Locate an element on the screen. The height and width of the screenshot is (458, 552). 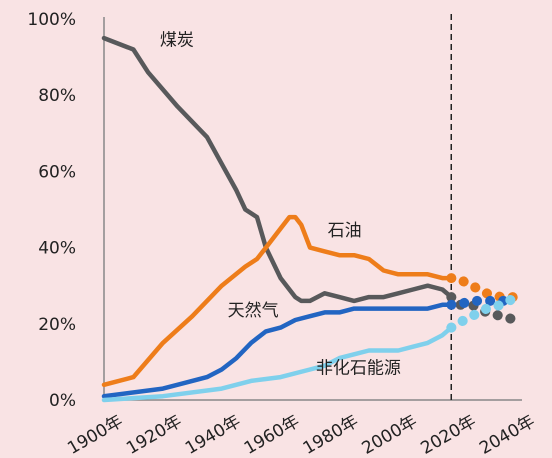
x-tick-label: 1920年 is located at coordinates (154, 434).